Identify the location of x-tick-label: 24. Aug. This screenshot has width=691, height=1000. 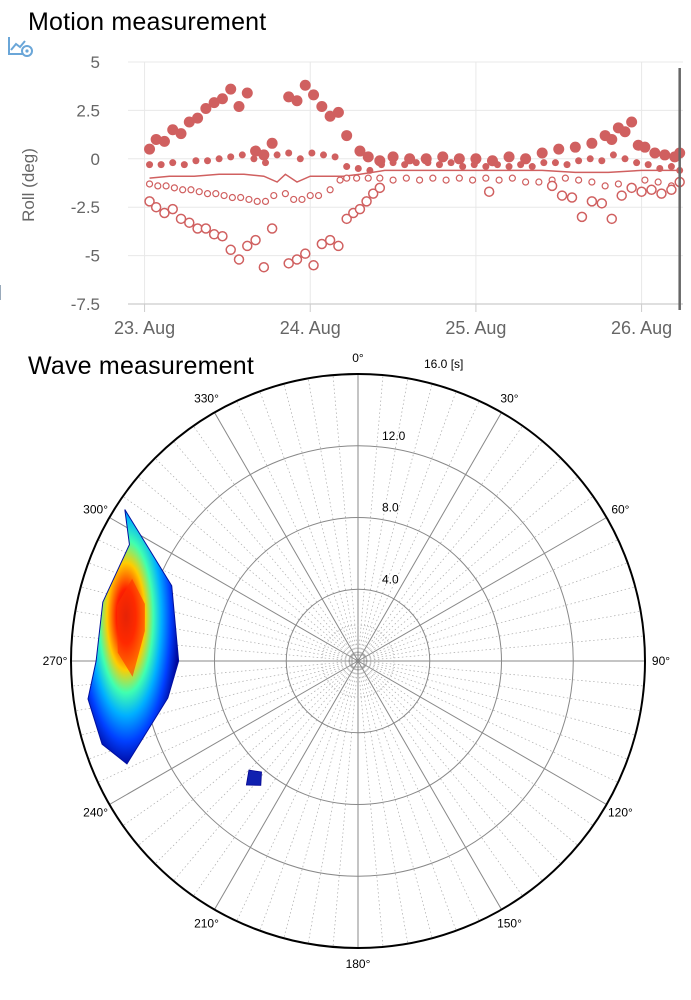
(310, 328).